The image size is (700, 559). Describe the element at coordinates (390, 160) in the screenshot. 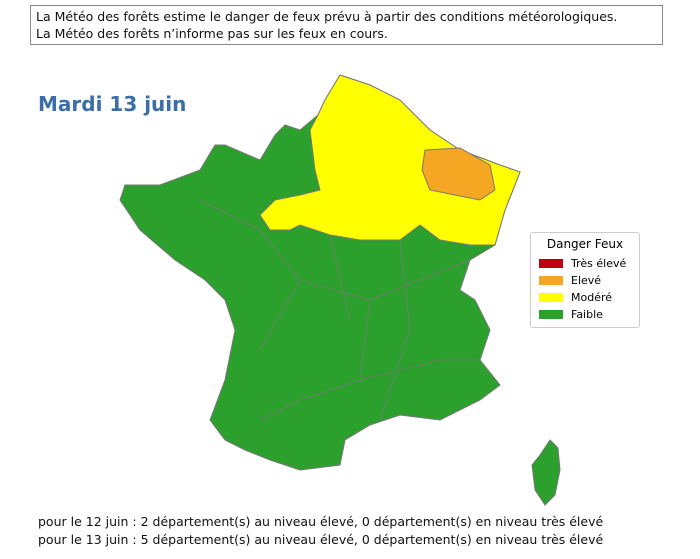

I see `zone-modere` at that location.